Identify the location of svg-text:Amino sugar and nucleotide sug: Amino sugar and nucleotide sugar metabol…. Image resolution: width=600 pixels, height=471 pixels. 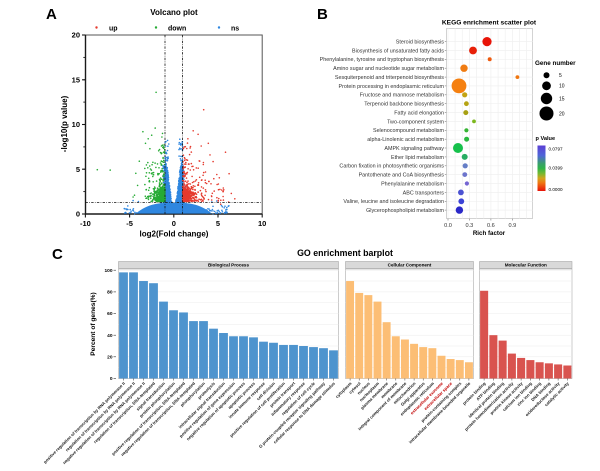
(388, 69).